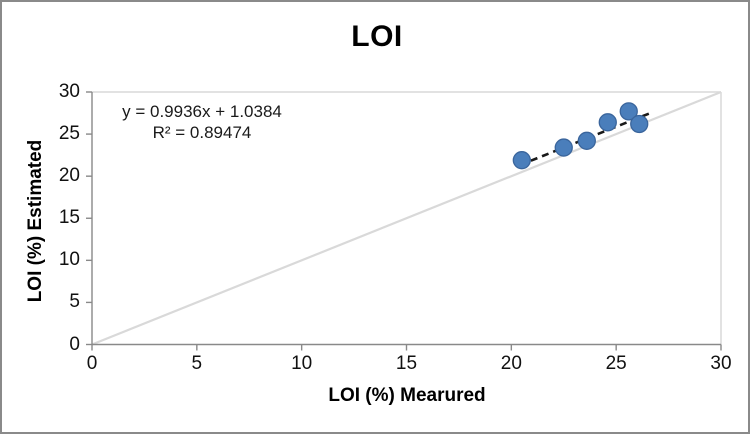 The image size is (750, 434). Describe the element at coordinates (377, 36) in the screenshot. I see `chart-title: LOI` at that location.